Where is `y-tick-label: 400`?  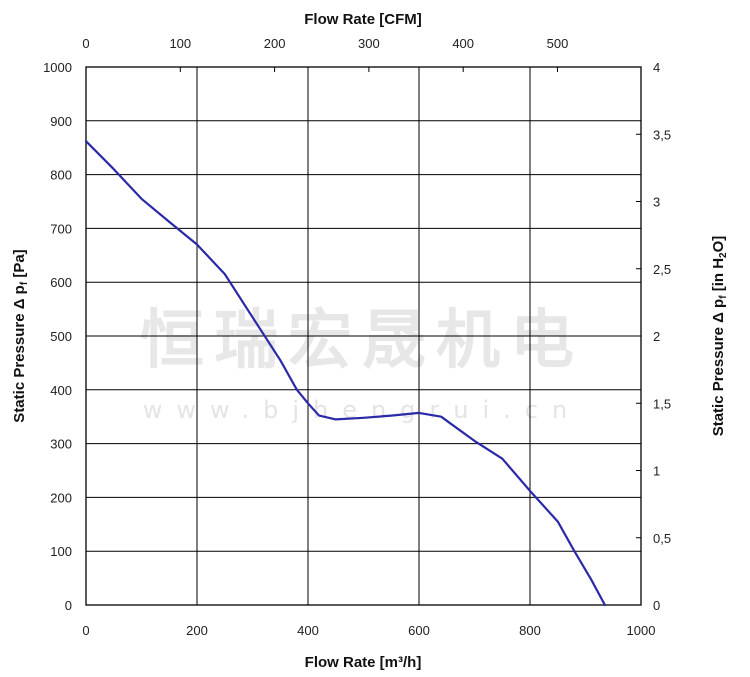
y-tick-label: 400 is located at coordinates (61, 390).